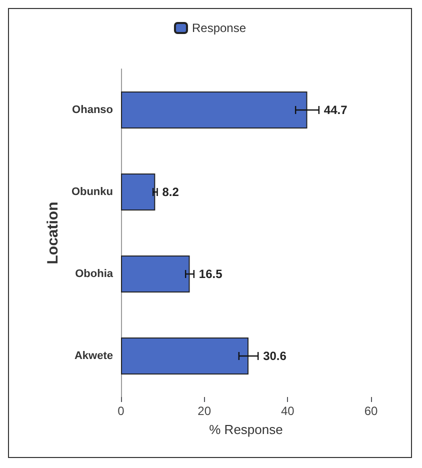 Image resolution: width=422 pixels, height=468 pixels. Describe the element at coordinates (275, 356) in the screenshot. I see `data-label: 30.6` at that location.